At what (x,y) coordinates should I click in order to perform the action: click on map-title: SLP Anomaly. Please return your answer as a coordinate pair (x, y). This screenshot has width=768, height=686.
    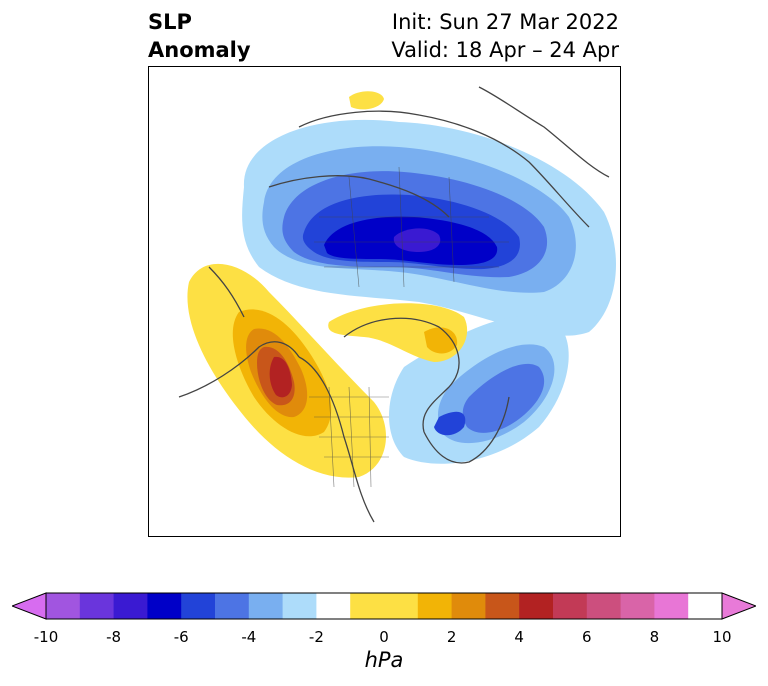
    Looking at the image, I should click on (199, 36).